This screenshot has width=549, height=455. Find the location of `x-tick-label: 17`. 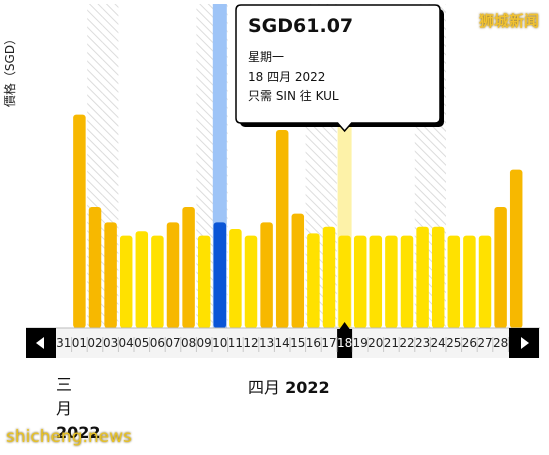

x-tick-label: 17 is located at coordinates (328, 343).